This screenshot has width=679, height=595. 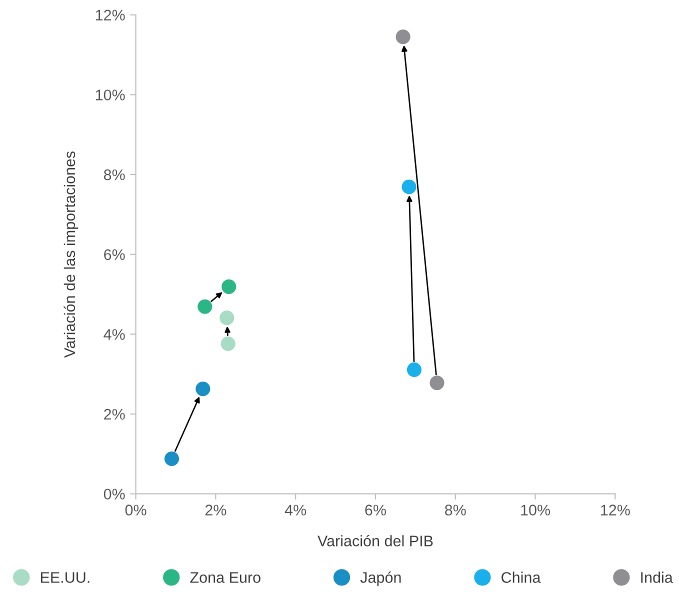 What do you see at coordinates (135, 510) in the screenshot?
I see `x-tick-label: 0%` at bounding box center [135, 510].